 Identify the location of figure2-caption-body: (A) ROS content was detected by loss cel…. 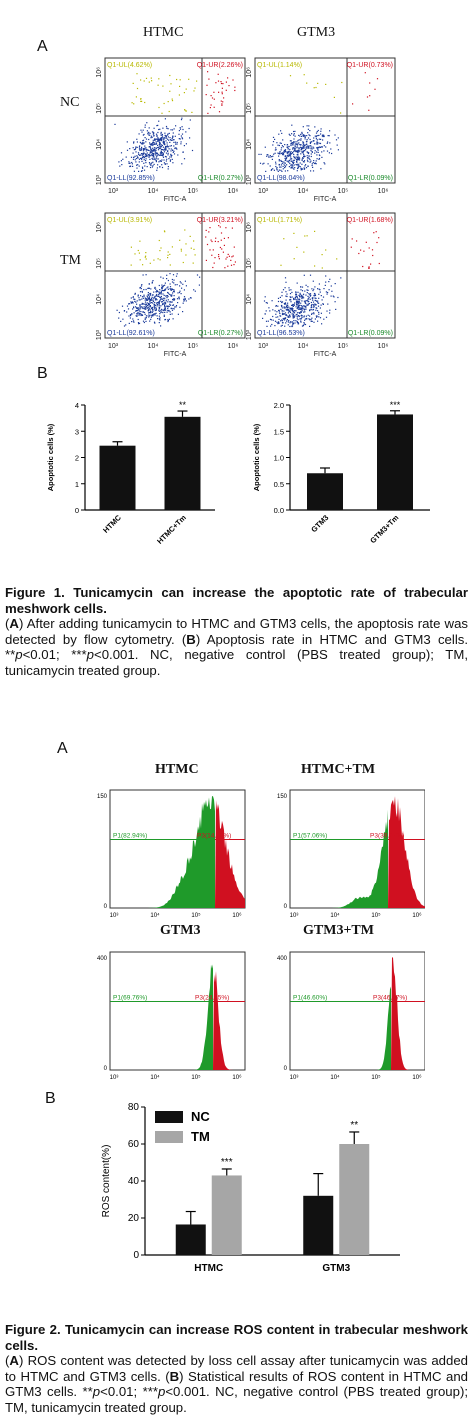
(237, 1384).